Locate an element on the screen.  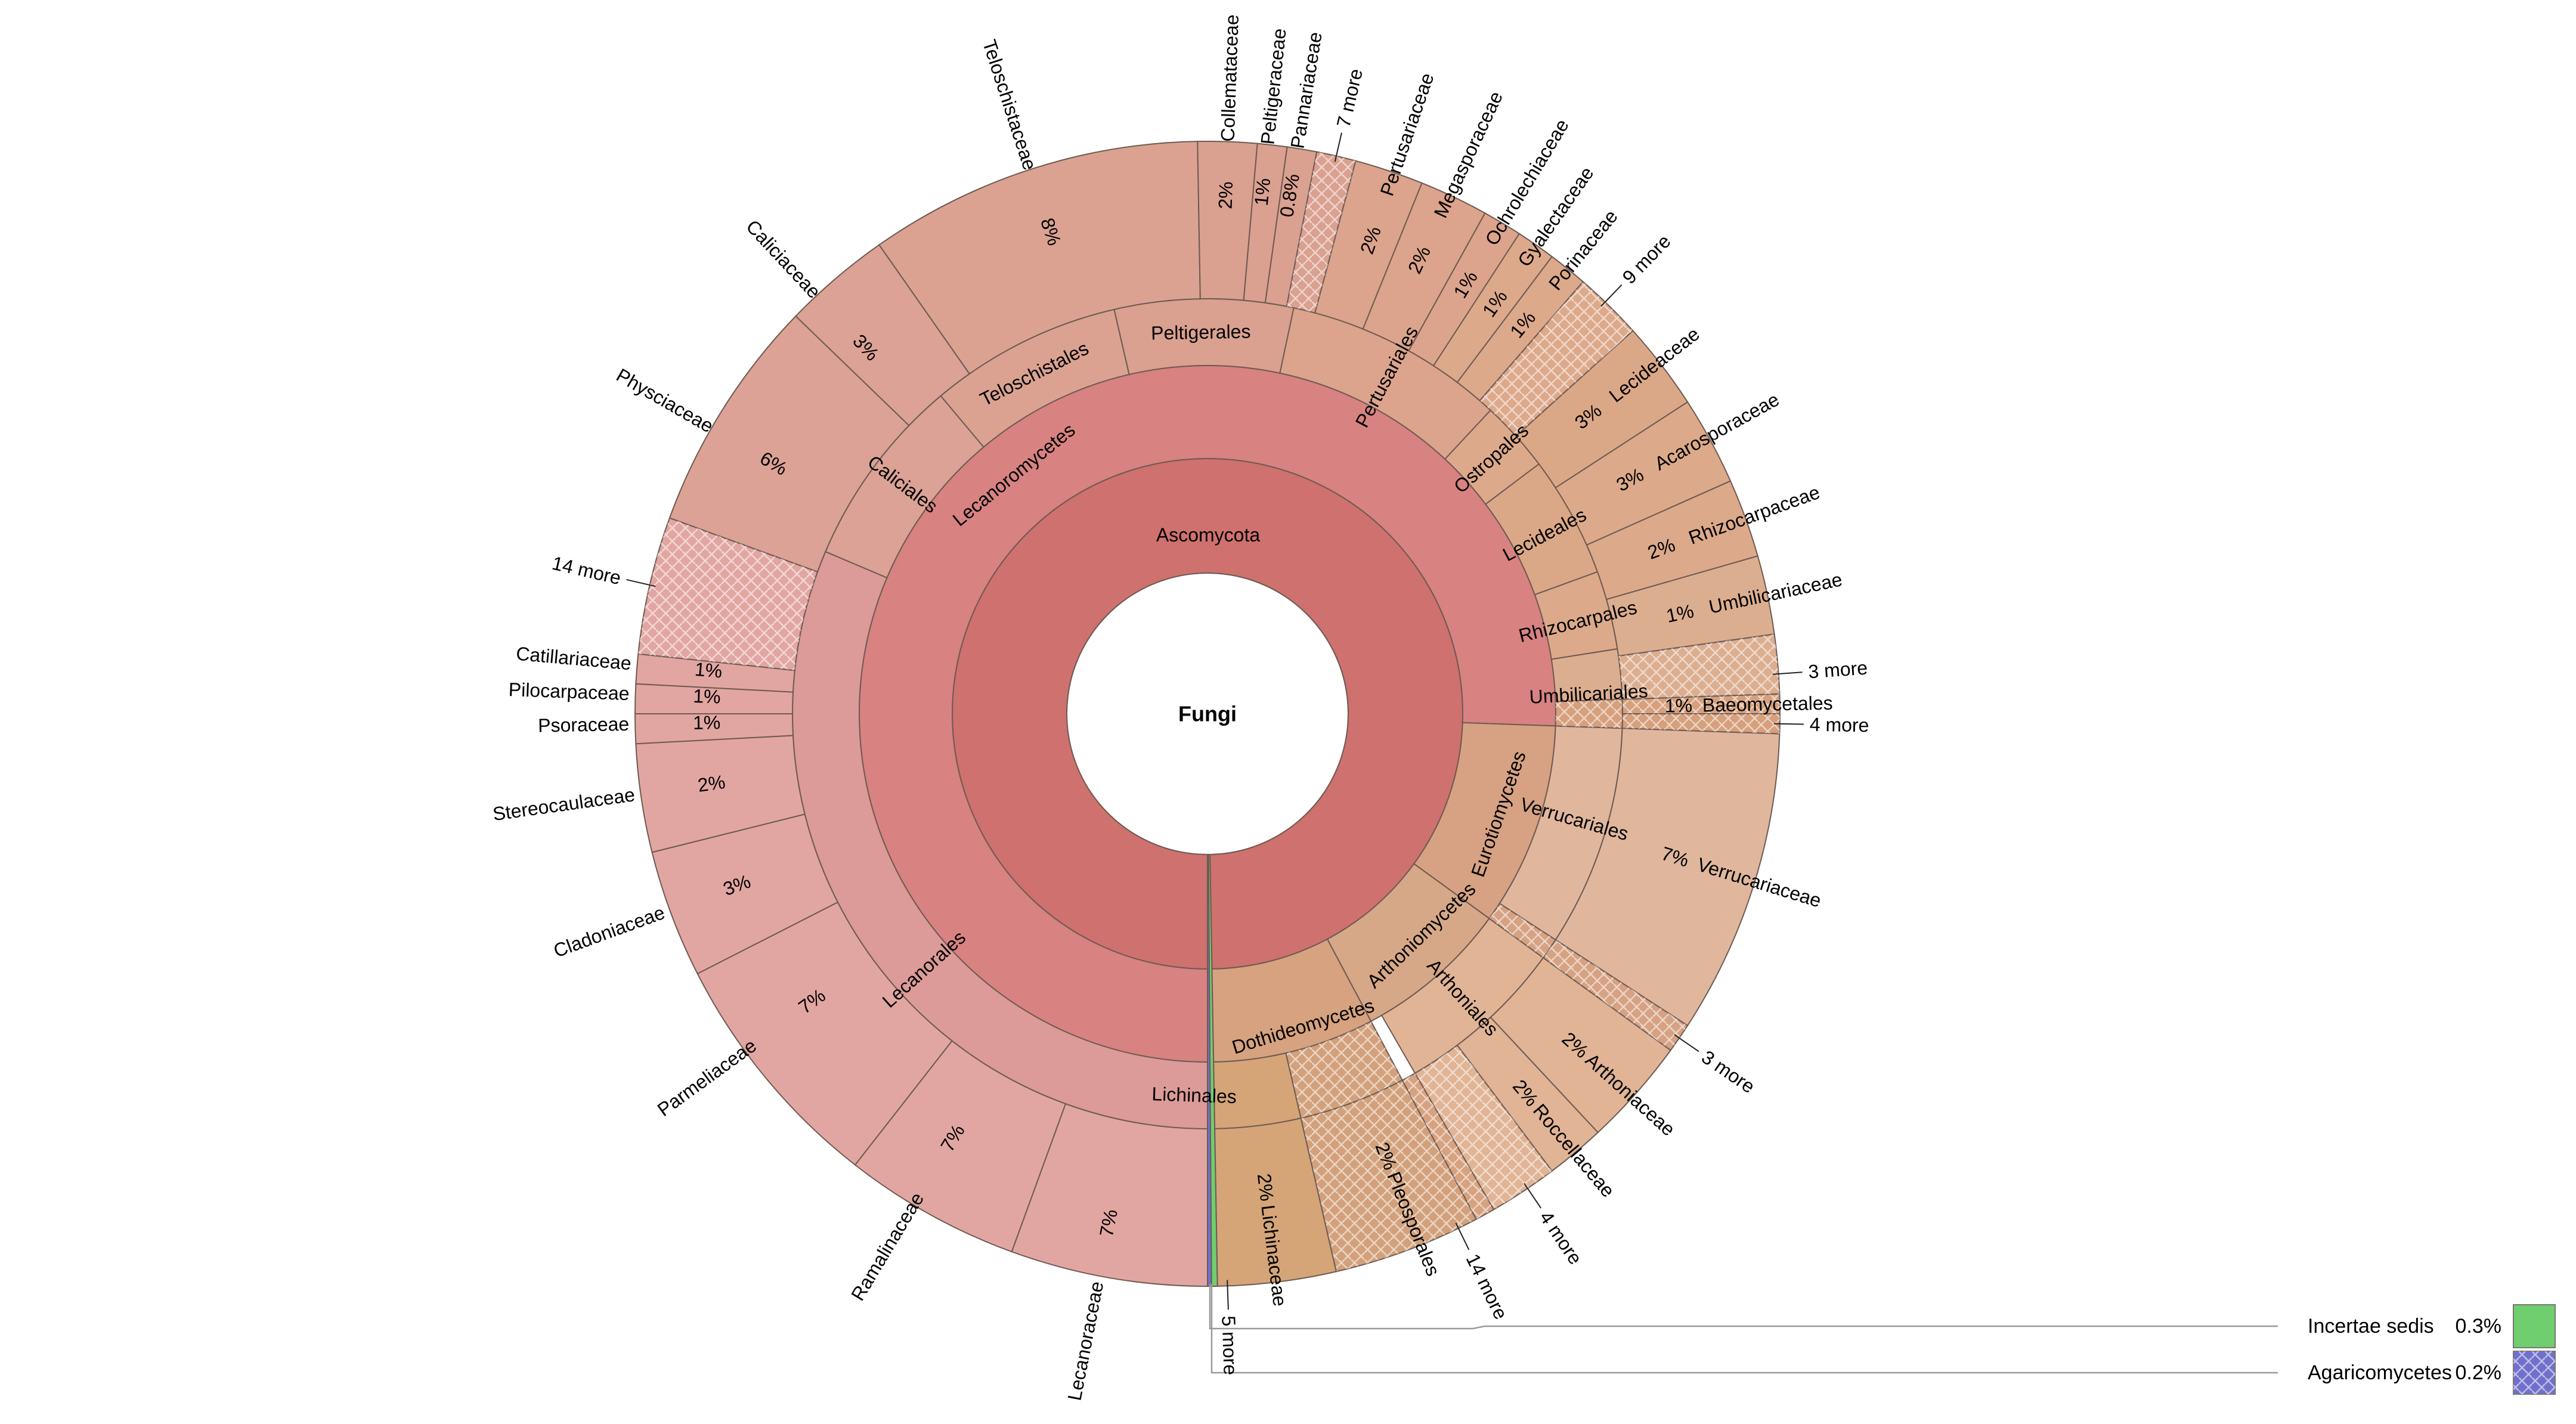
label-order-lichinales: Lichinales is located at coordinates (1194, 1095).